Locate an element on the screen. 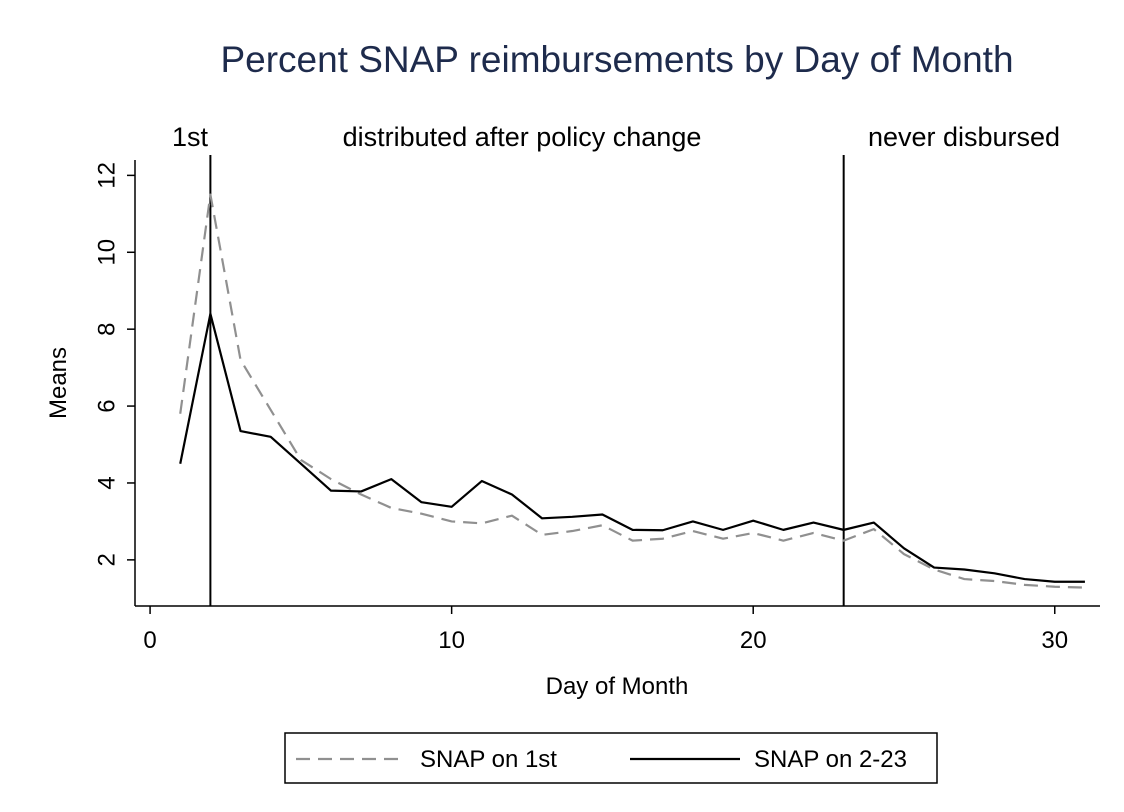 The image size is (1124, 812). x-tick-label: 30 is located at coordinates (1054, 640).